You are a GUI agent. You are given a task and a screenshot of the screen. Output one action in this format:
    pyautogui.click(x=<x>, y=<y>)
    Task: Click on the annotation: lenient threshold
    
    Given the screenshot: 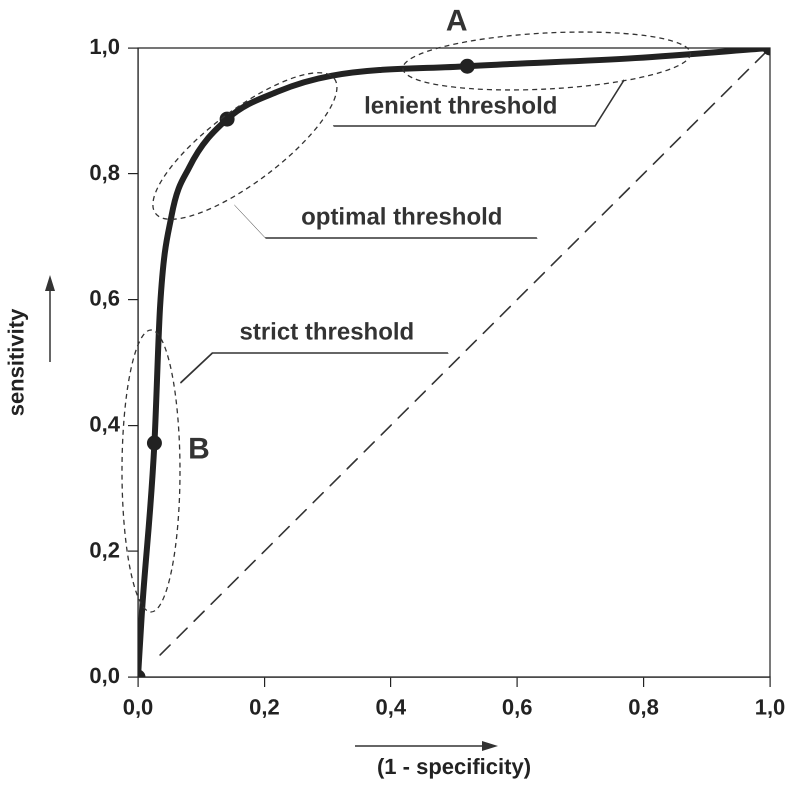 What is the action you would take?
    pyautogui.click(x=461, y=106)
    